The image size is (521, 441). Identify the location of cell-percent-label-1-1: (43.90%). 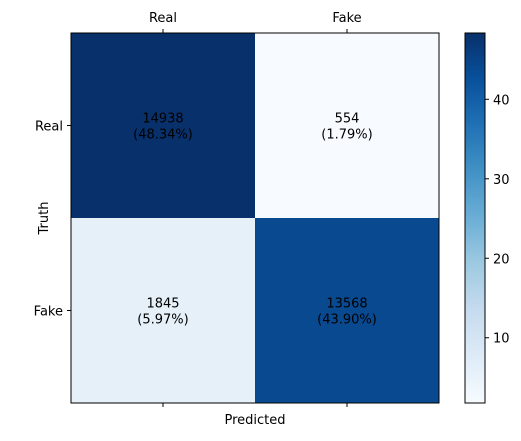
(347, 320).